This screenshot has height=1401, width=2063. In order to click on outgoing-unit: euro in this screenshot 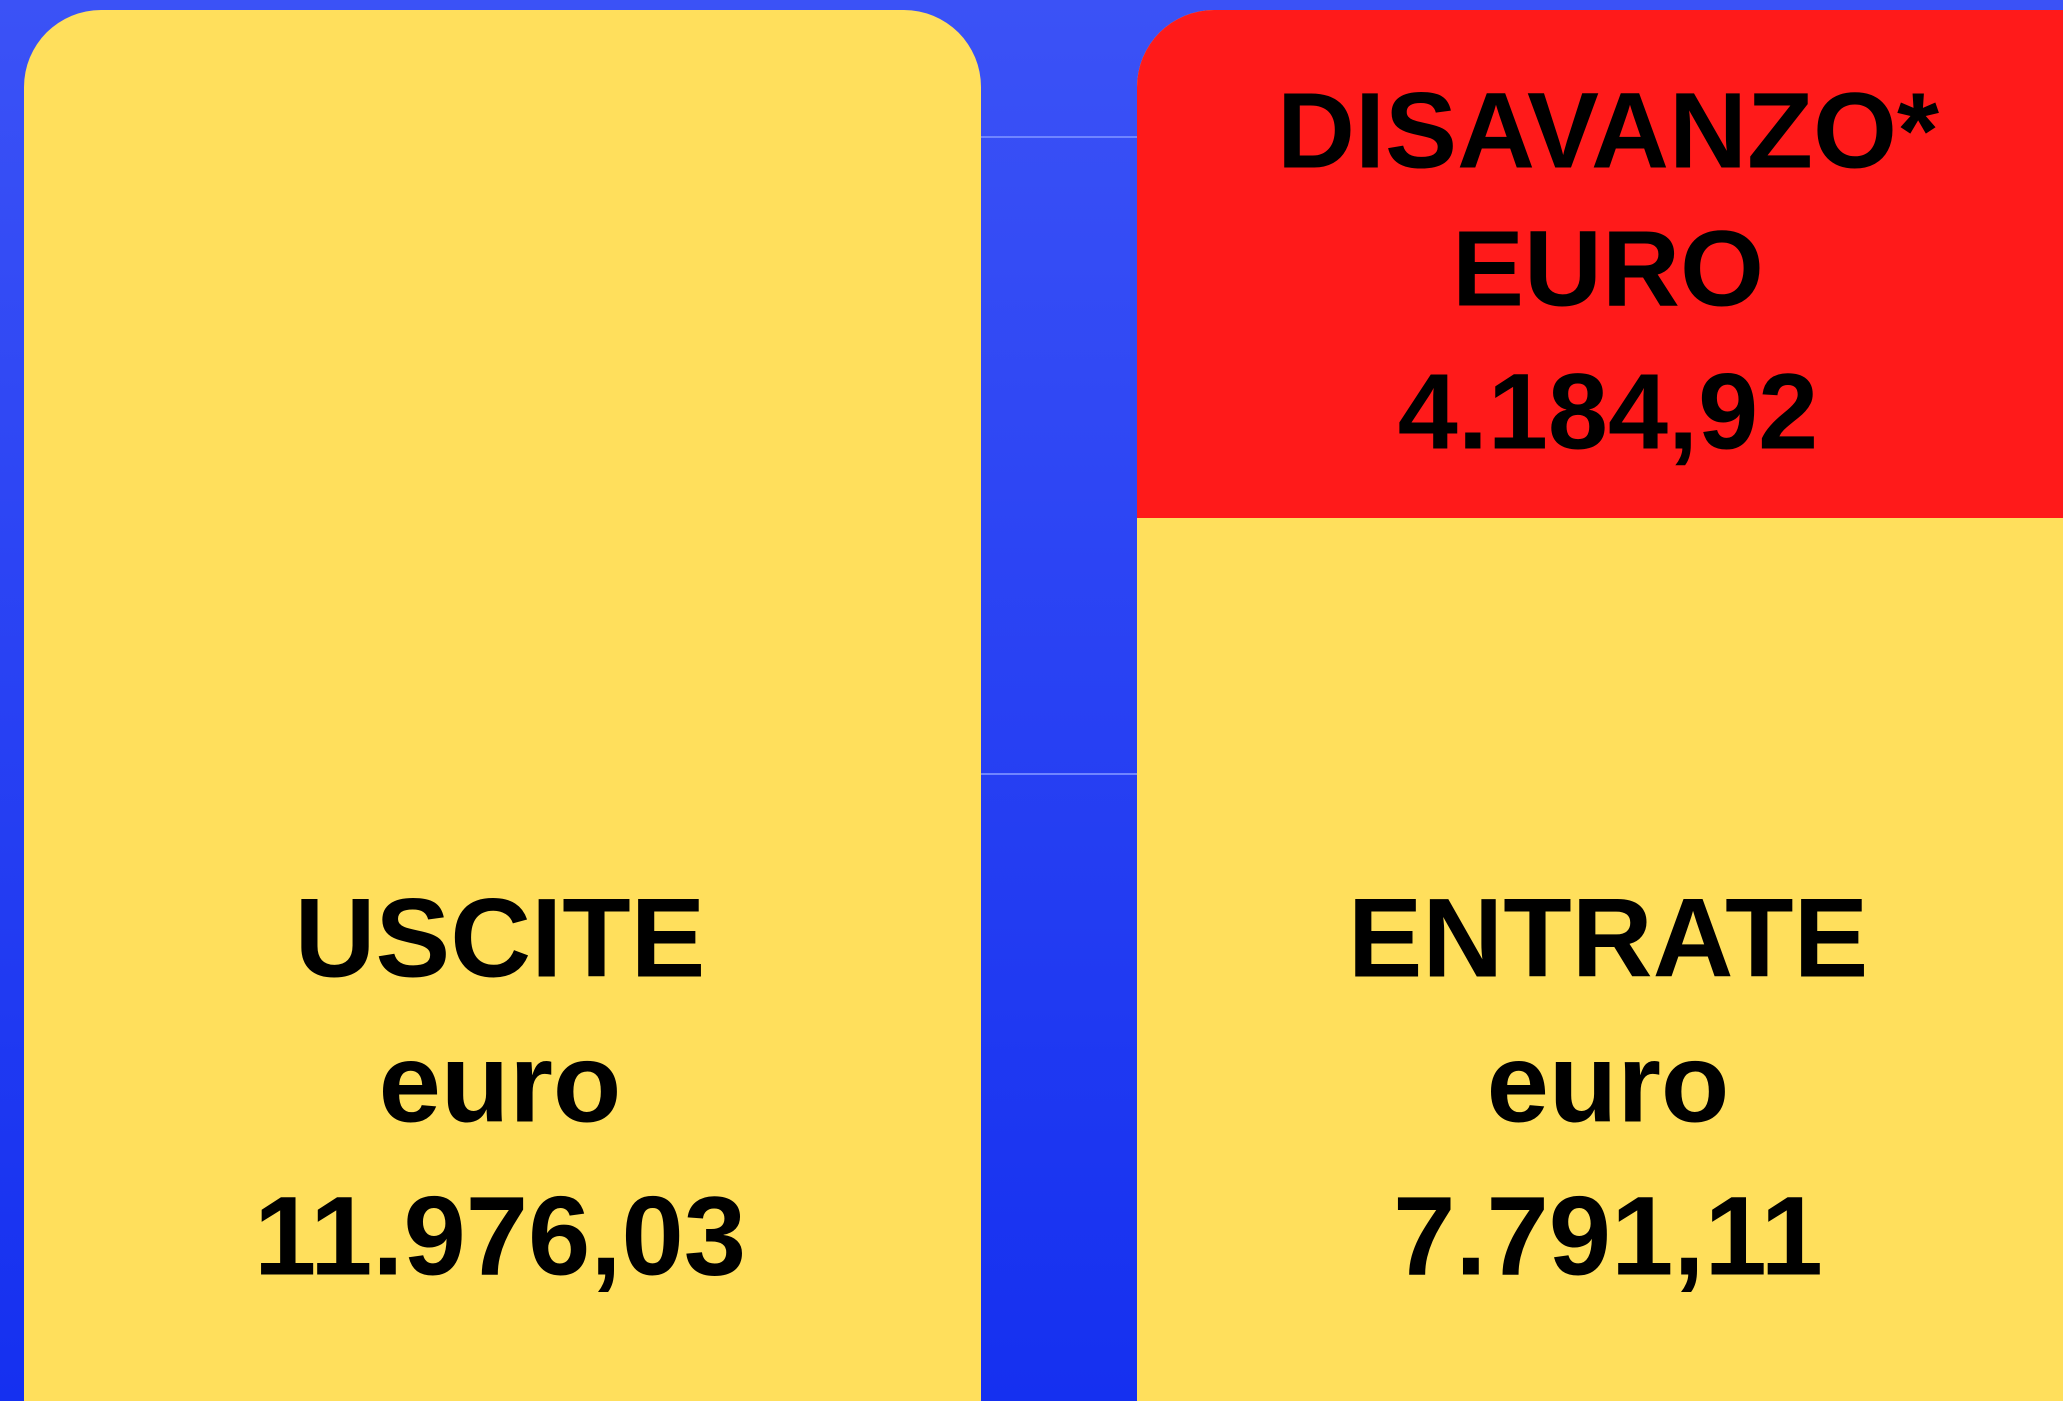, I will do `click(500, 1083)`.